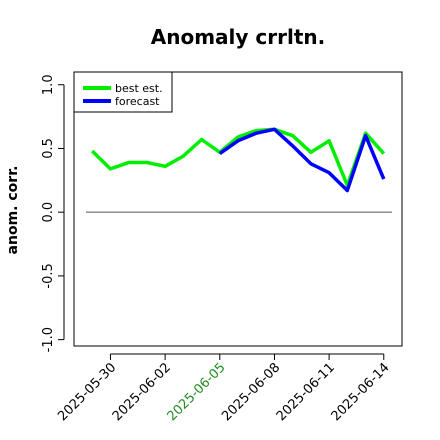  I want to click on y-tick-label: 1.0, so click(48, 84).